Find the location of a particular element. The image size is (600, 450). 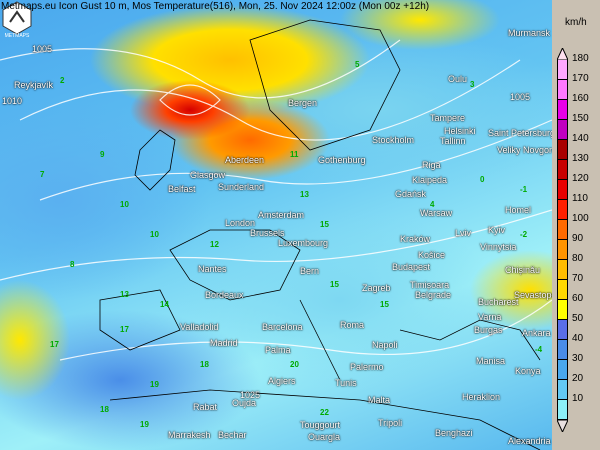

scale-tick-label: 150 is located at coordinates (580, 118).